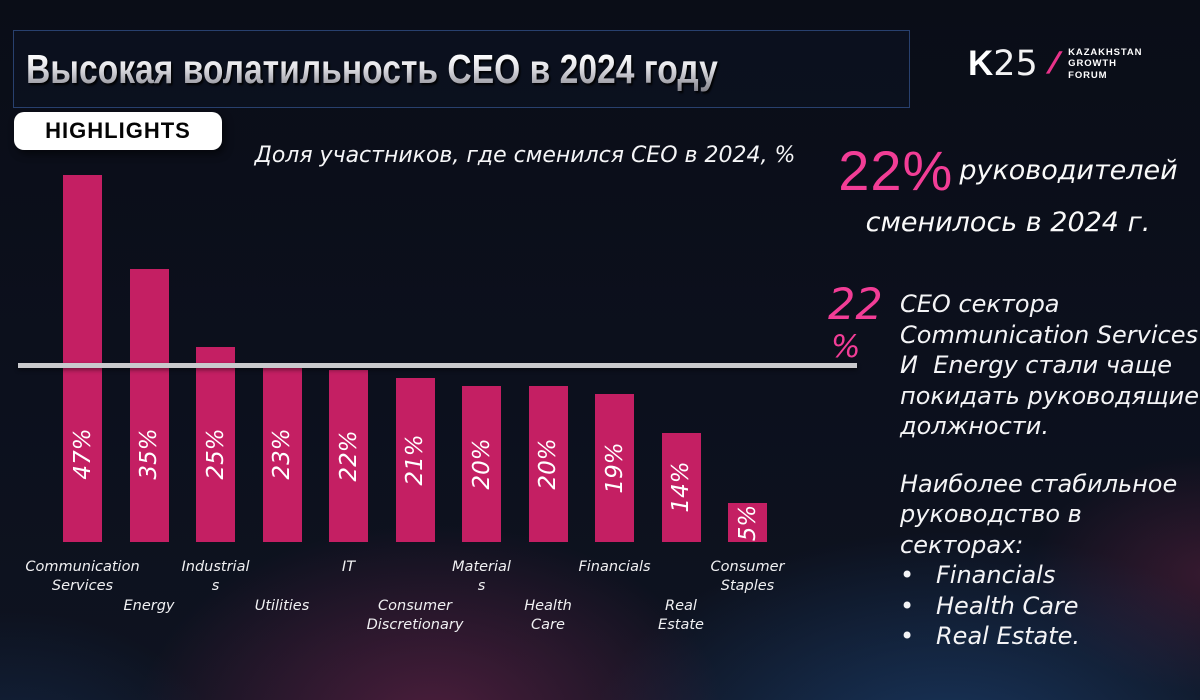 Image resolution: width=1200 pixels, height=700 pixels. I want to click on bar-value-label: 14%, so click(681, 487).